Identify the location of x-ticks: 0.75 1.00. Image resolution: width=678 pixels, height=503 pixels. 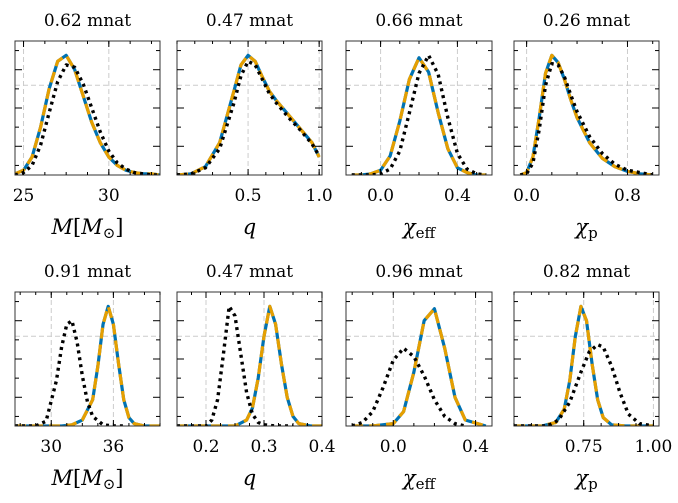
(592, 374).